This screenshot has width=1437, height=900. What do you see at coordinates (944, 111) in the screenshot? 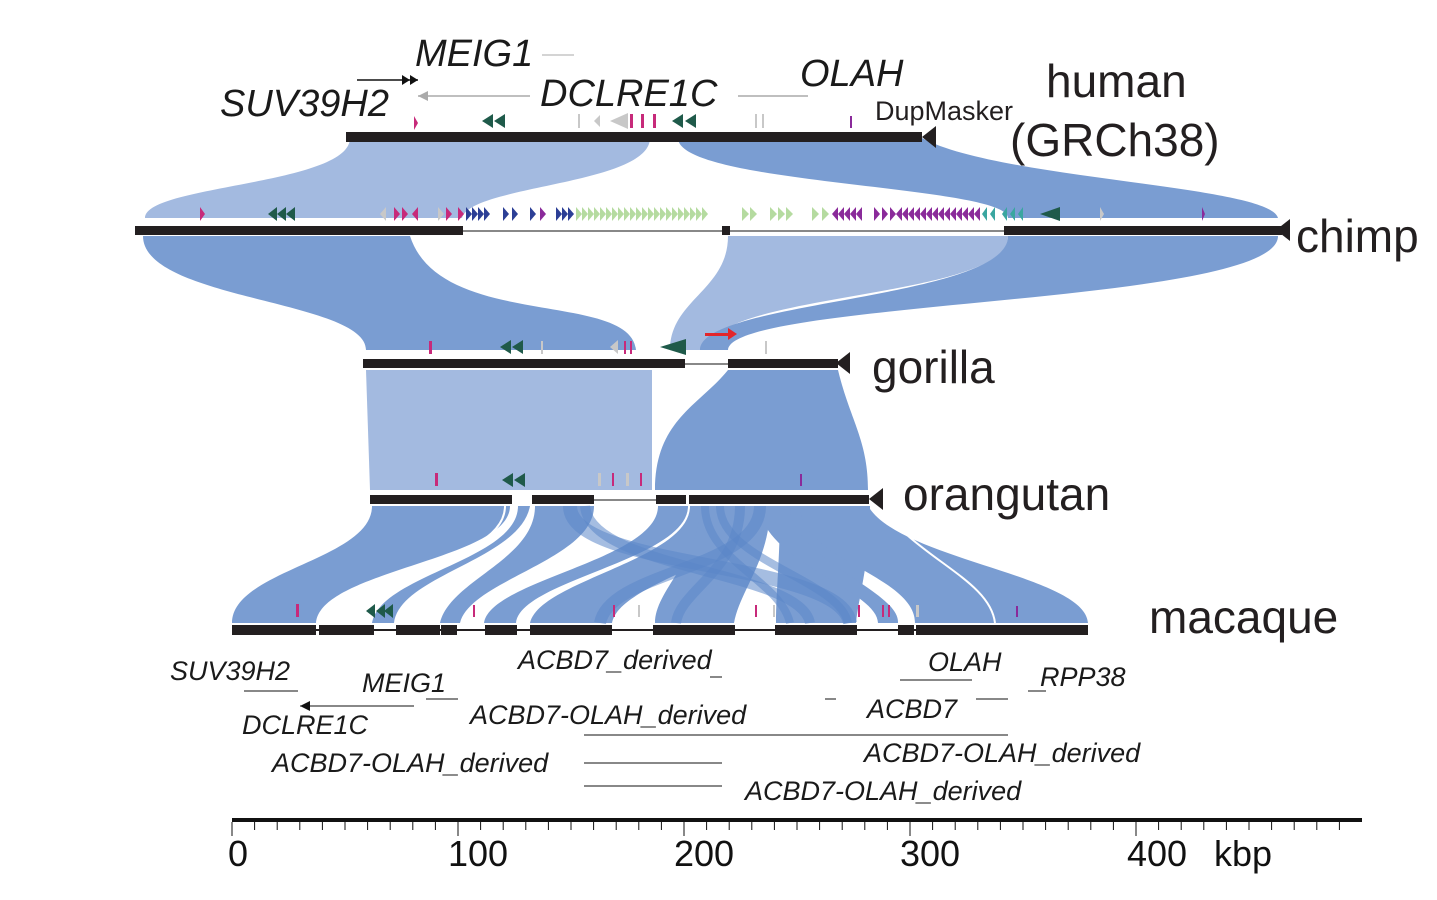
I see `dupmasker-track-label: DupMasker` at bounding box center [944, 111].